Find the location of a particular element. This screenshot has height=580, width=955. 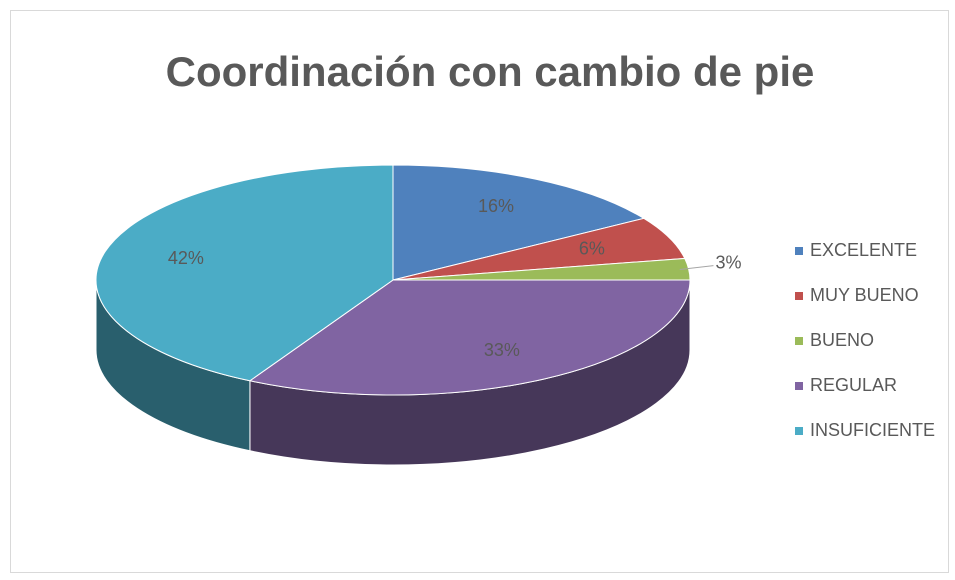

legend-label: EXCELENTE is located at coordinates (863, 250).